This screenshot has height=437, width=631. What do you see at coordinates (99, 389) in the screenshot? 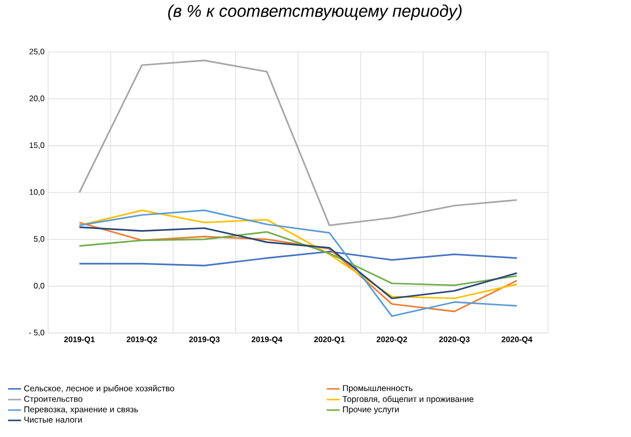
I see `legend-label: Сельское, лесное и рыбное хозяйство` at bounding box center [99, 389].